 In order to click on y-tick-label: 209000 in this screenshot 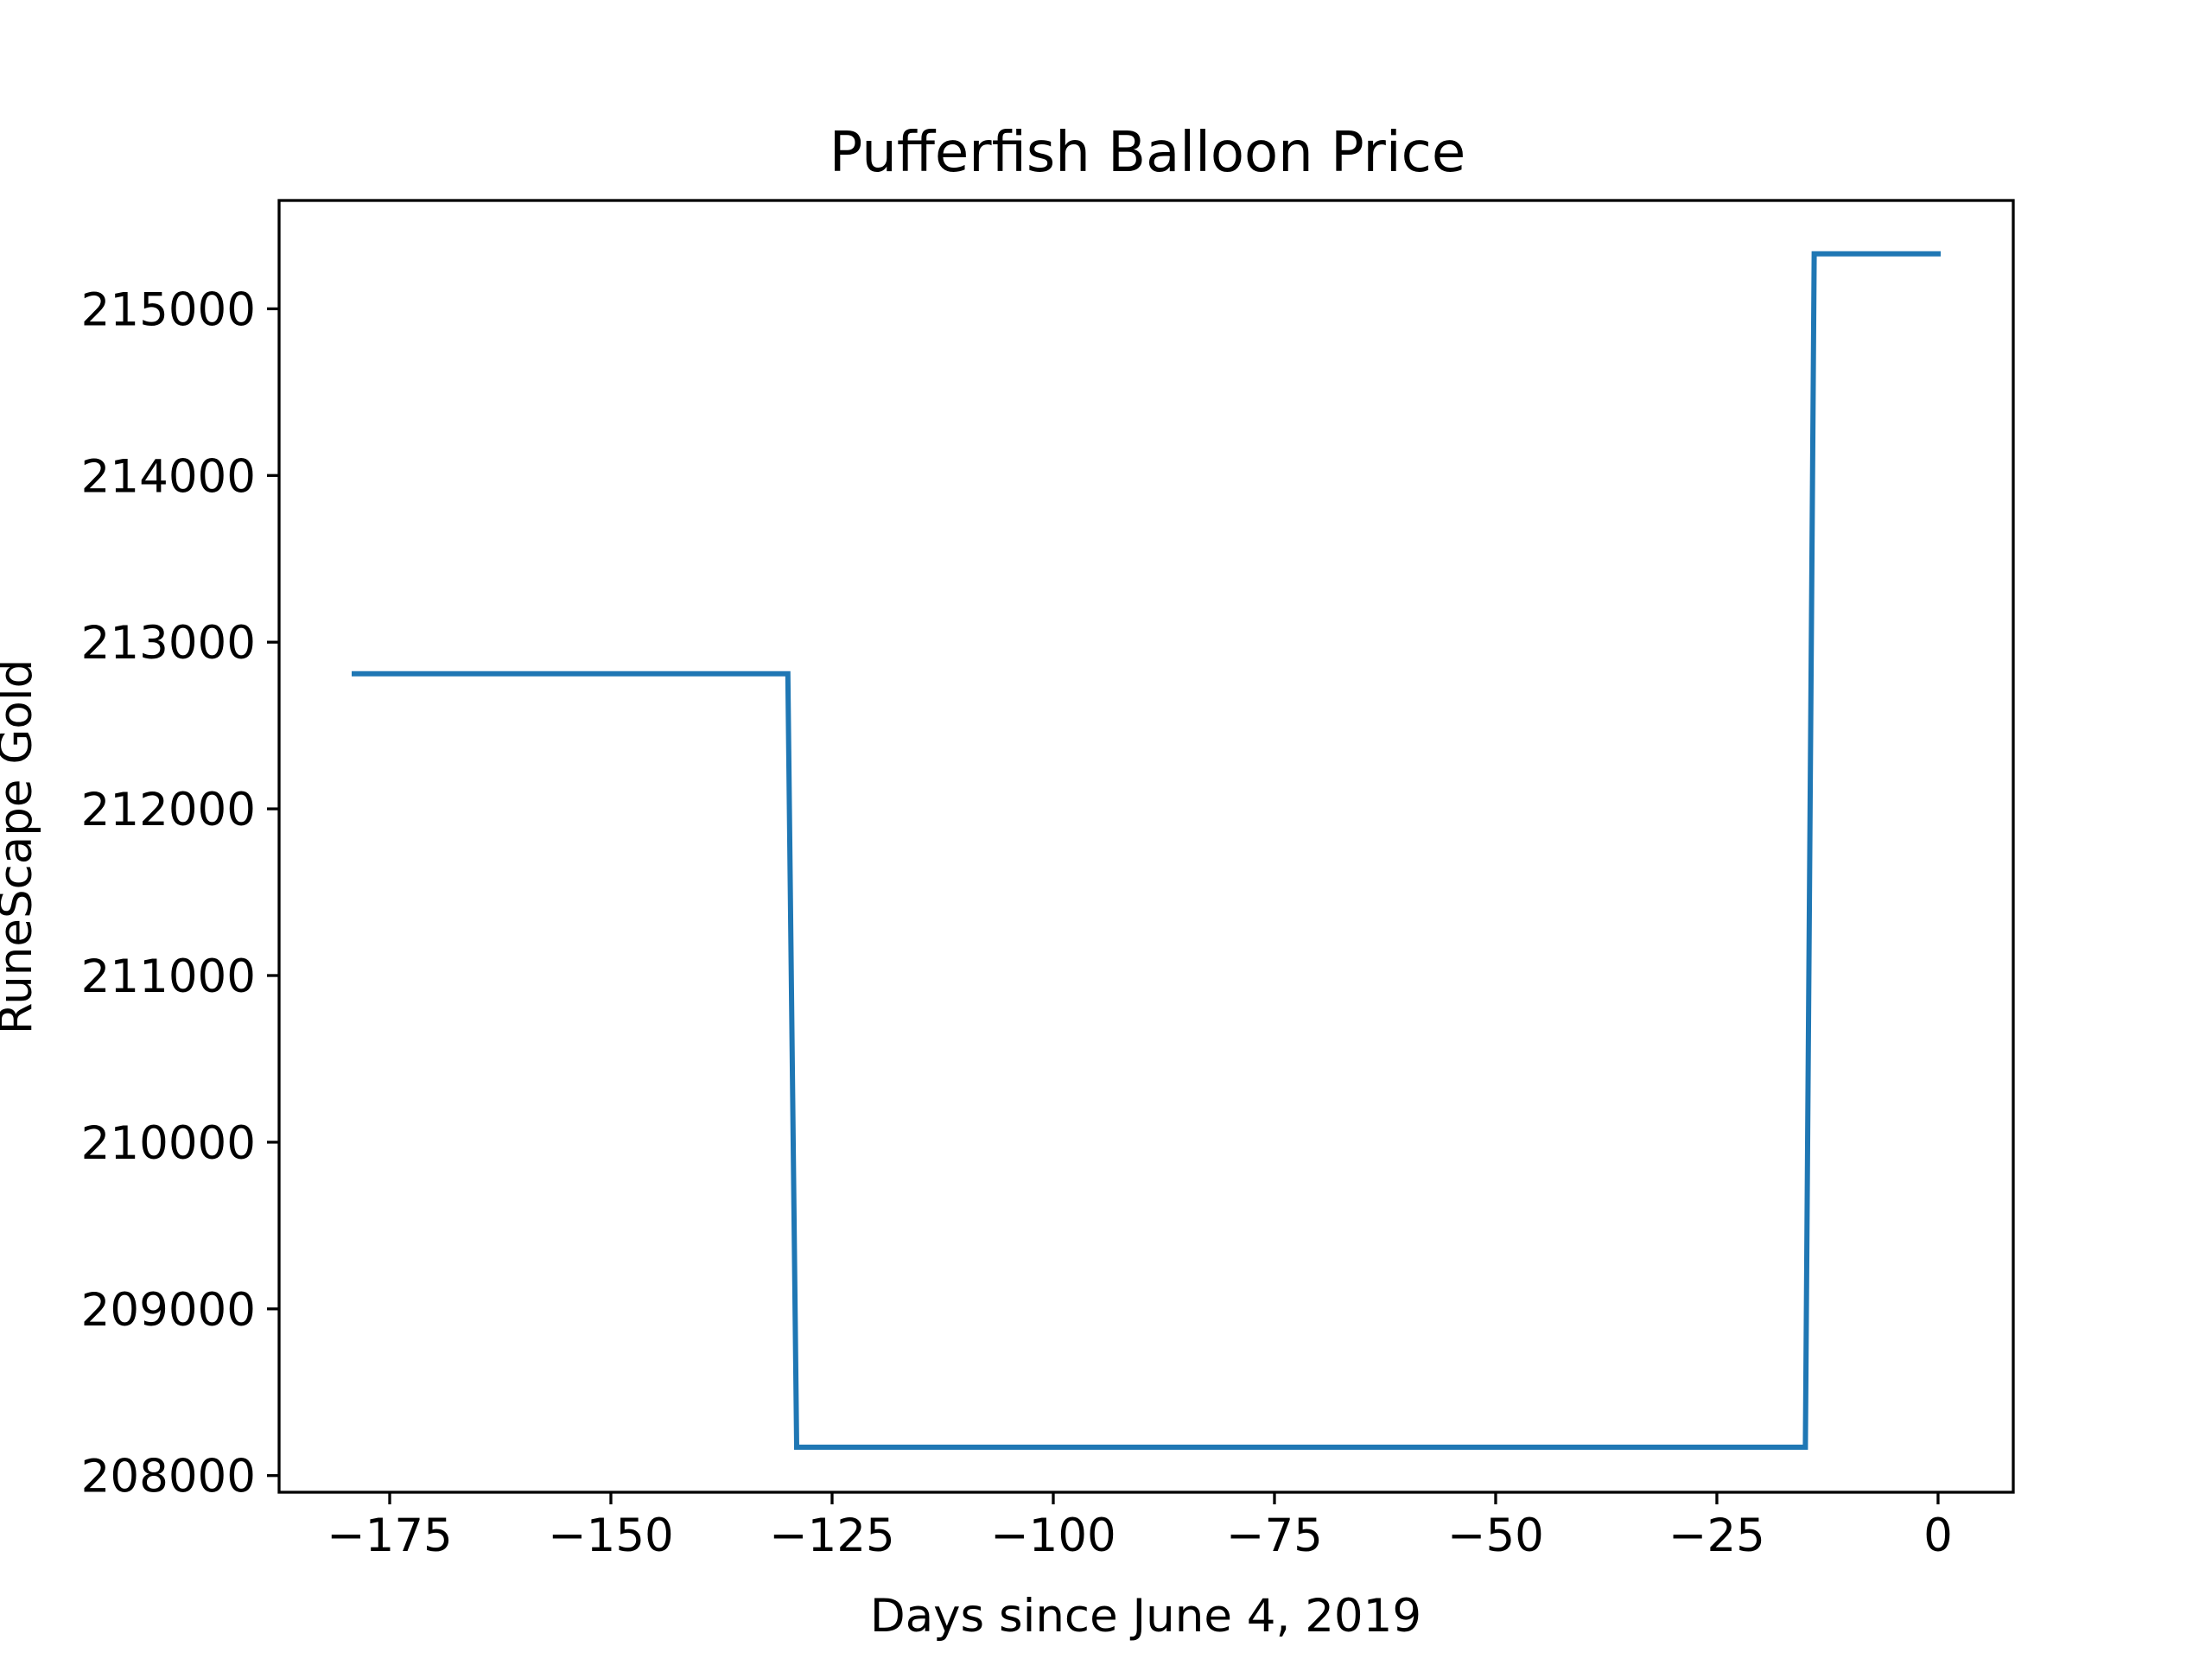, I will do `click(168, 1310)`.